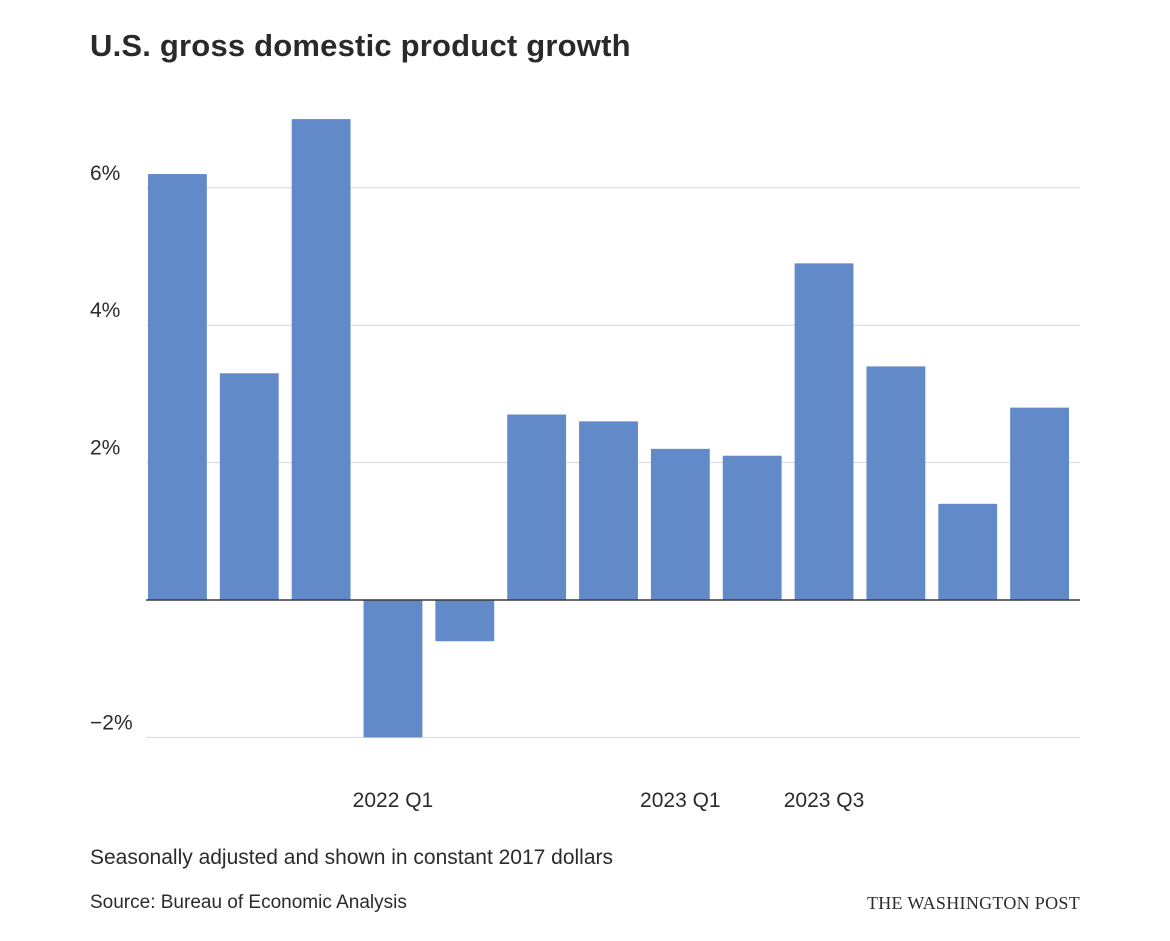 This screenshot has width=1170, height=941. What do you see at coordinates (105, 173) in the screenshot?
I see `y-tick-label: 6%` at bounding box center [105, 173].